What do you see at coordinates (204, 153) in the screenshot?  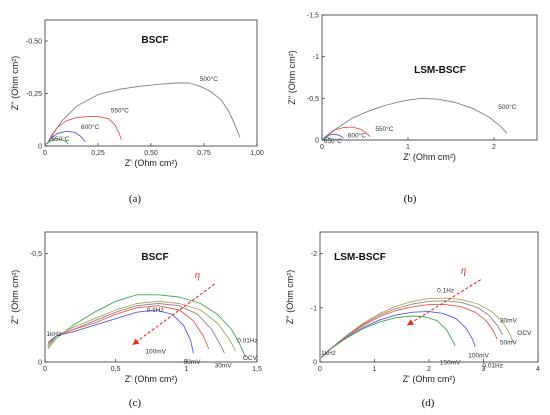 I see `x-tick-label: 0,75` at bounding box center [204, 153].